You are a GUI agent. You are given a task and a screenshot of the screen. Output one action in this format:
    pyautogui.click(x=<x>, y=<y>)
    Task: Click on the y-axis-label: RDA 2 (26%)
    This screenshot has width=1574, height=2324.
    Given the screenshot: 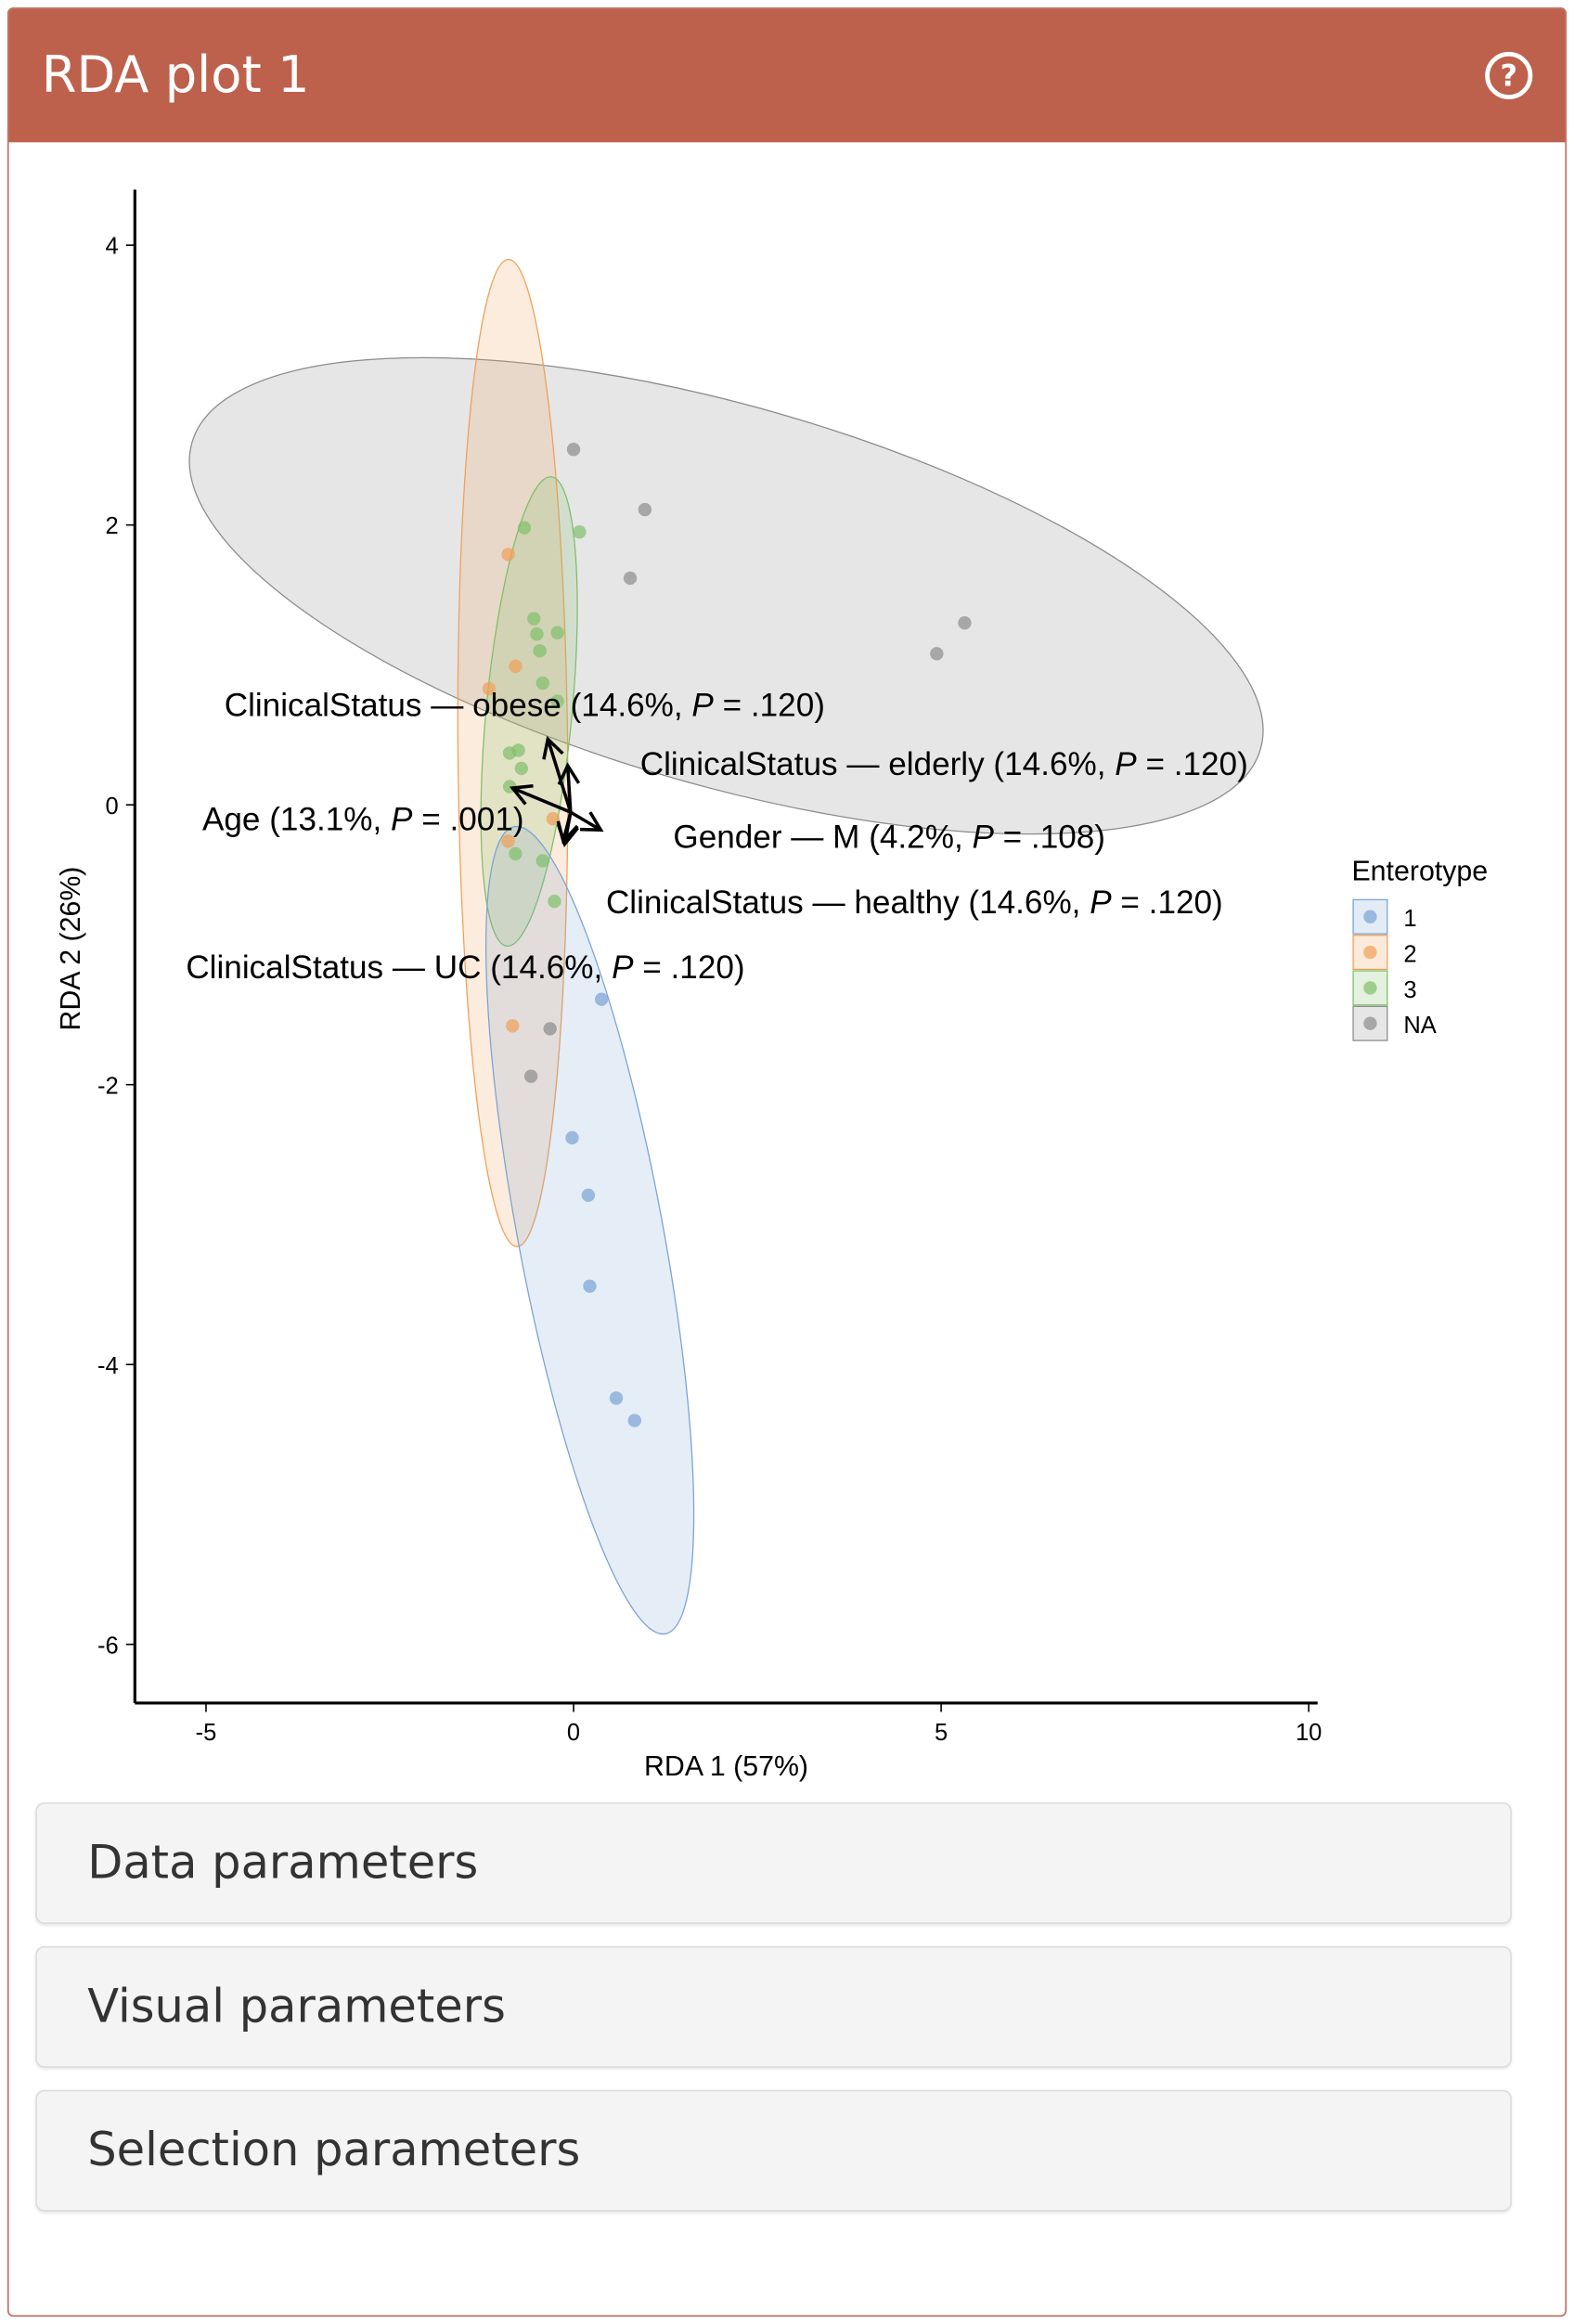 What is the action you would take?
    pyautogui.click(x=71, y=949)
    